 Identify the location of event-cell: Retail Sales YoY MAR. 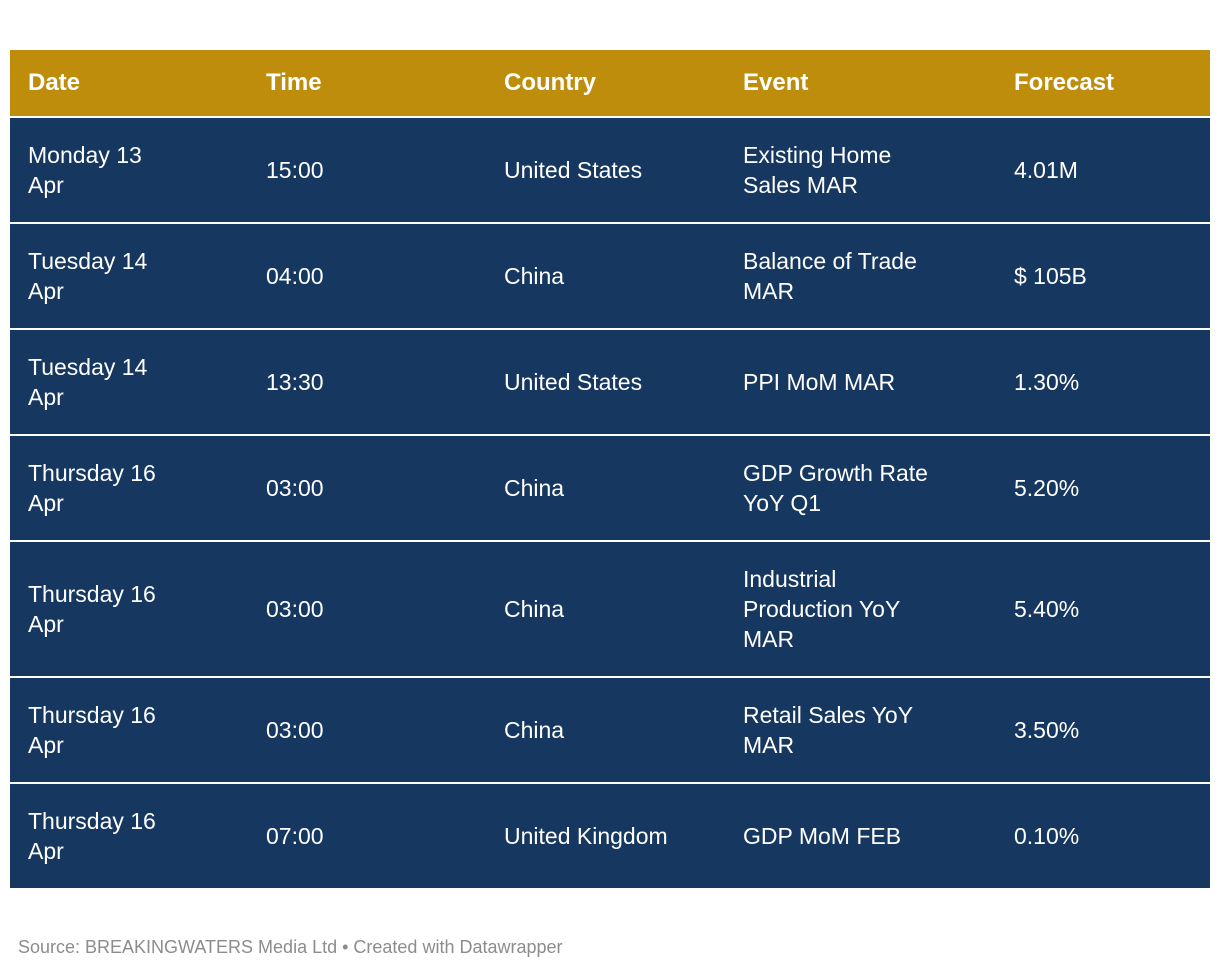
(860, 731).